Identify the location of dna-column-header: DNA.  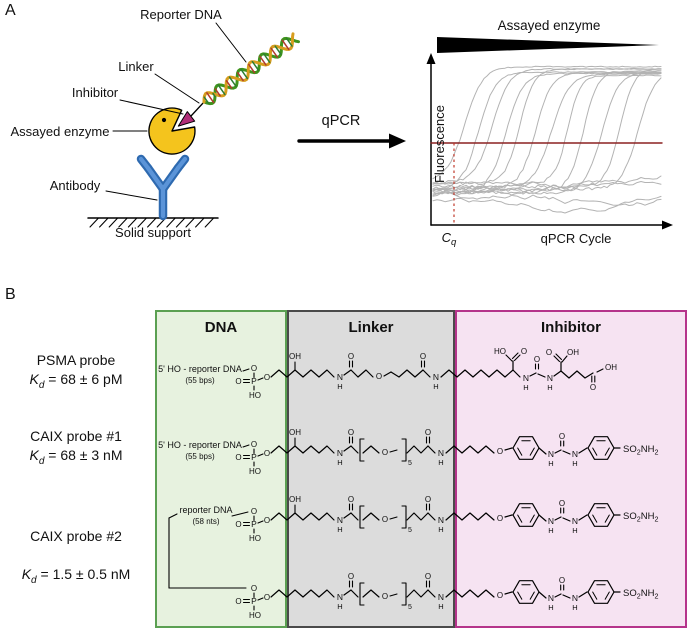
(221, 327).